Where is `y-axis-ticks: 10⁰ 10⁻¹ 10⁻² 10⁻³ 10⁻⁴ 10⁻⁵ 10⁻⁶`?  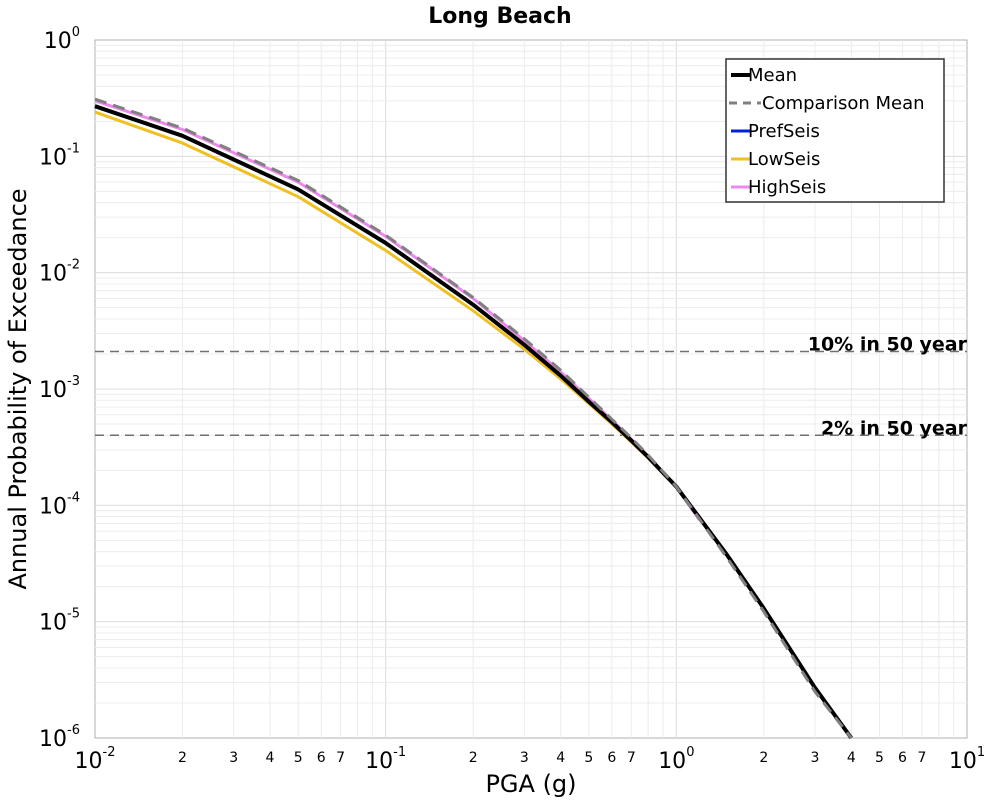 y-axis-ticks: 10⁰ 10⁻¹ 10⁻² 10⁻³ 10⁻⁴ 10⁻⁵ 10⁻⁶ is located at coordinates (59, 388).